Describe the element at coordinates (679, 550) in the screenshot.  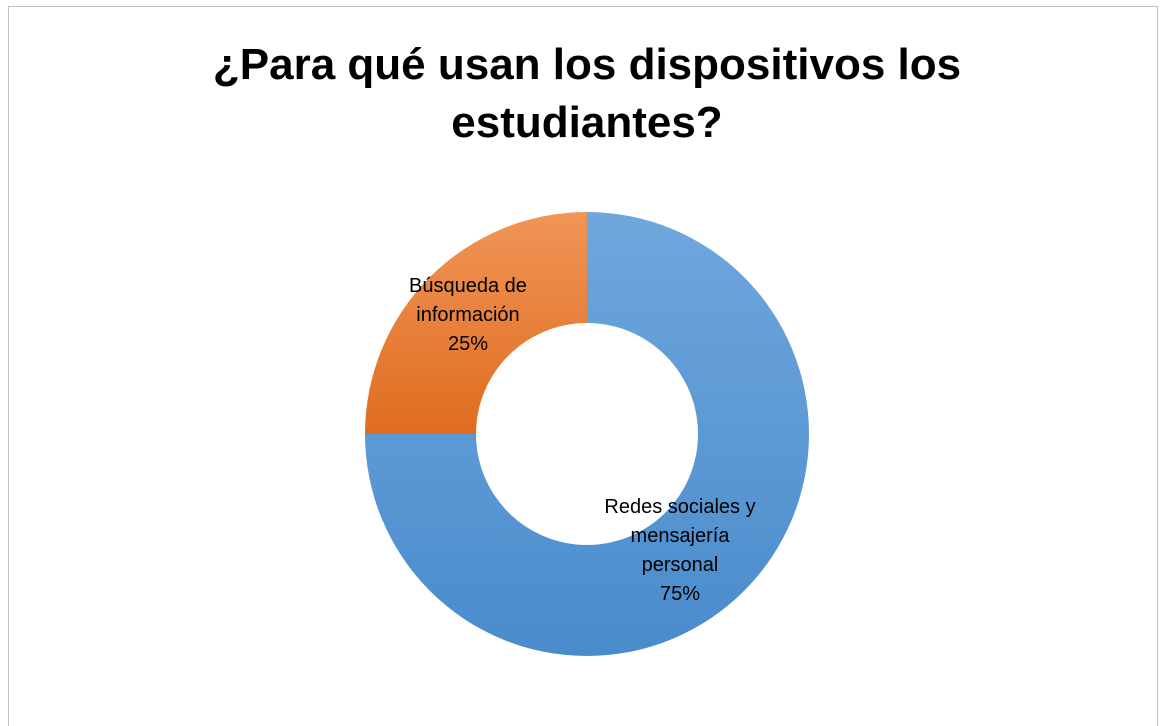
I see `slice-label-0: Redes sociales y mensajería personal 75%` at that location.